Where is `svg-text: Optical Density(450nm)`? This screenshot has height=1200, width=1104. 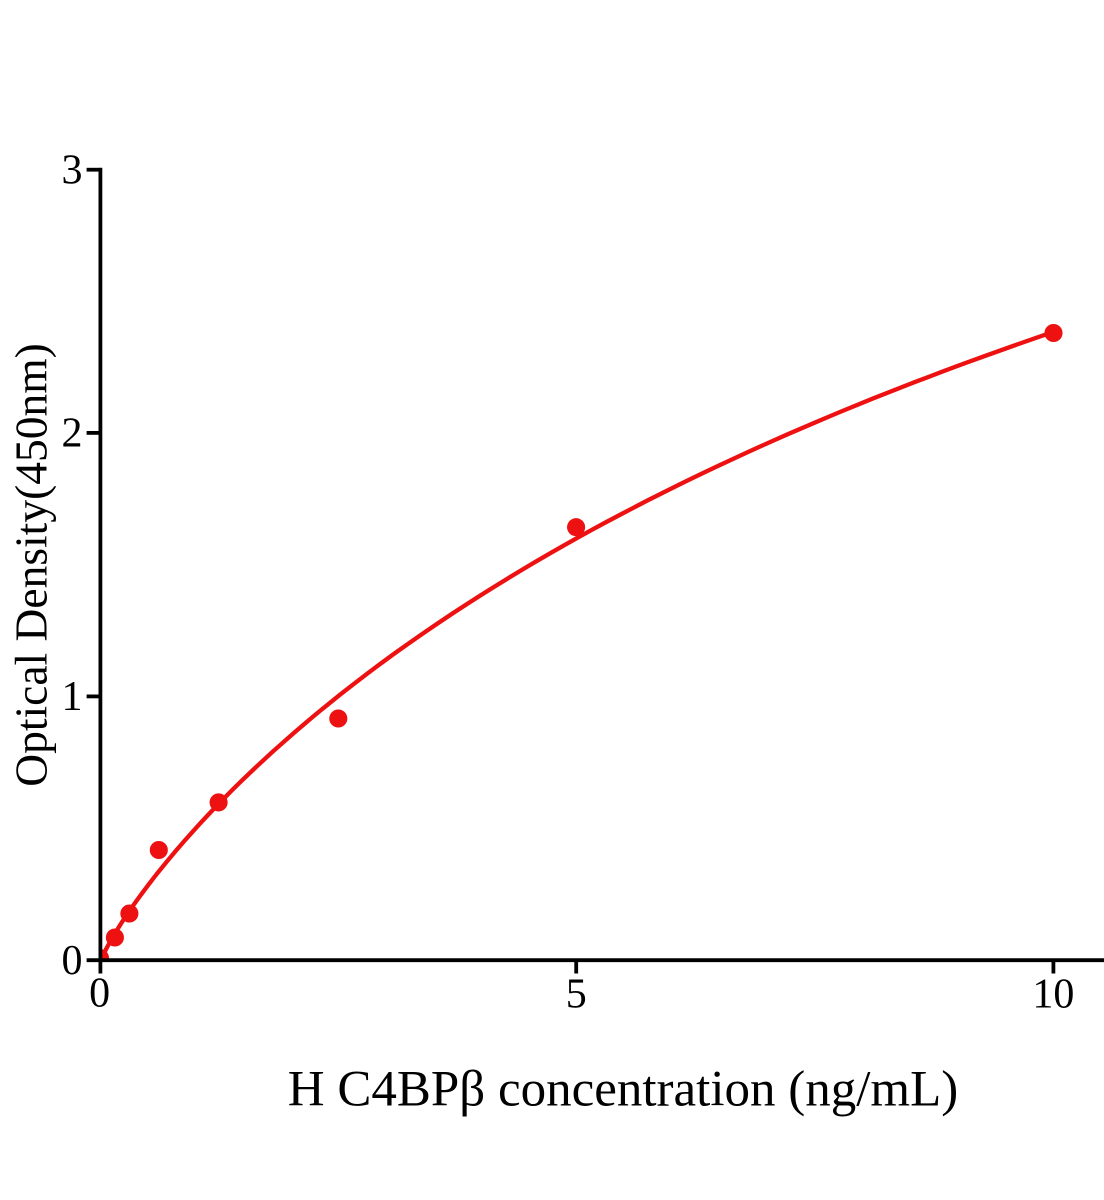
svg-text: Optical Density(450nm) is located at coordinates (31, 565).